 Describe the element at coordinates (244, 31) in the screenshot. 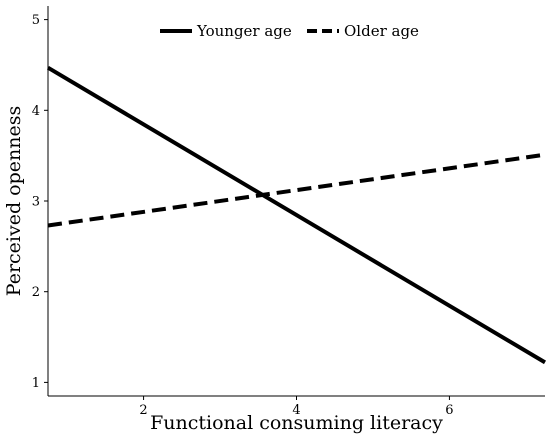

I see `legend-label: Younger age` at that location.